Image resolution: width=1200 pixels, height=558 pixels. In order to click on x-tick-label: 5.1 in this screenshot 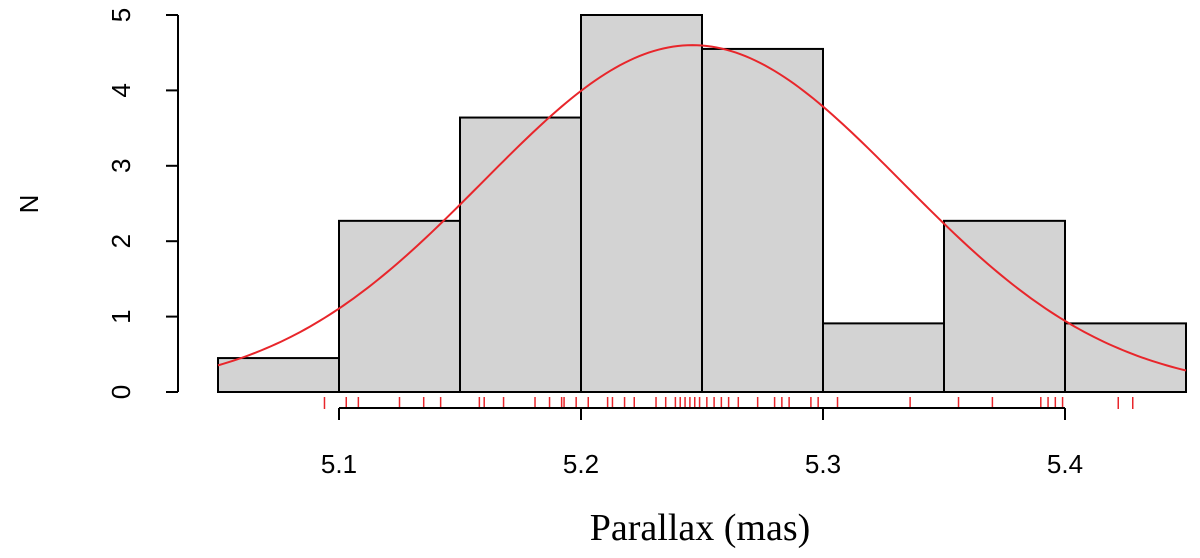, I will do `click(339, 464)`.